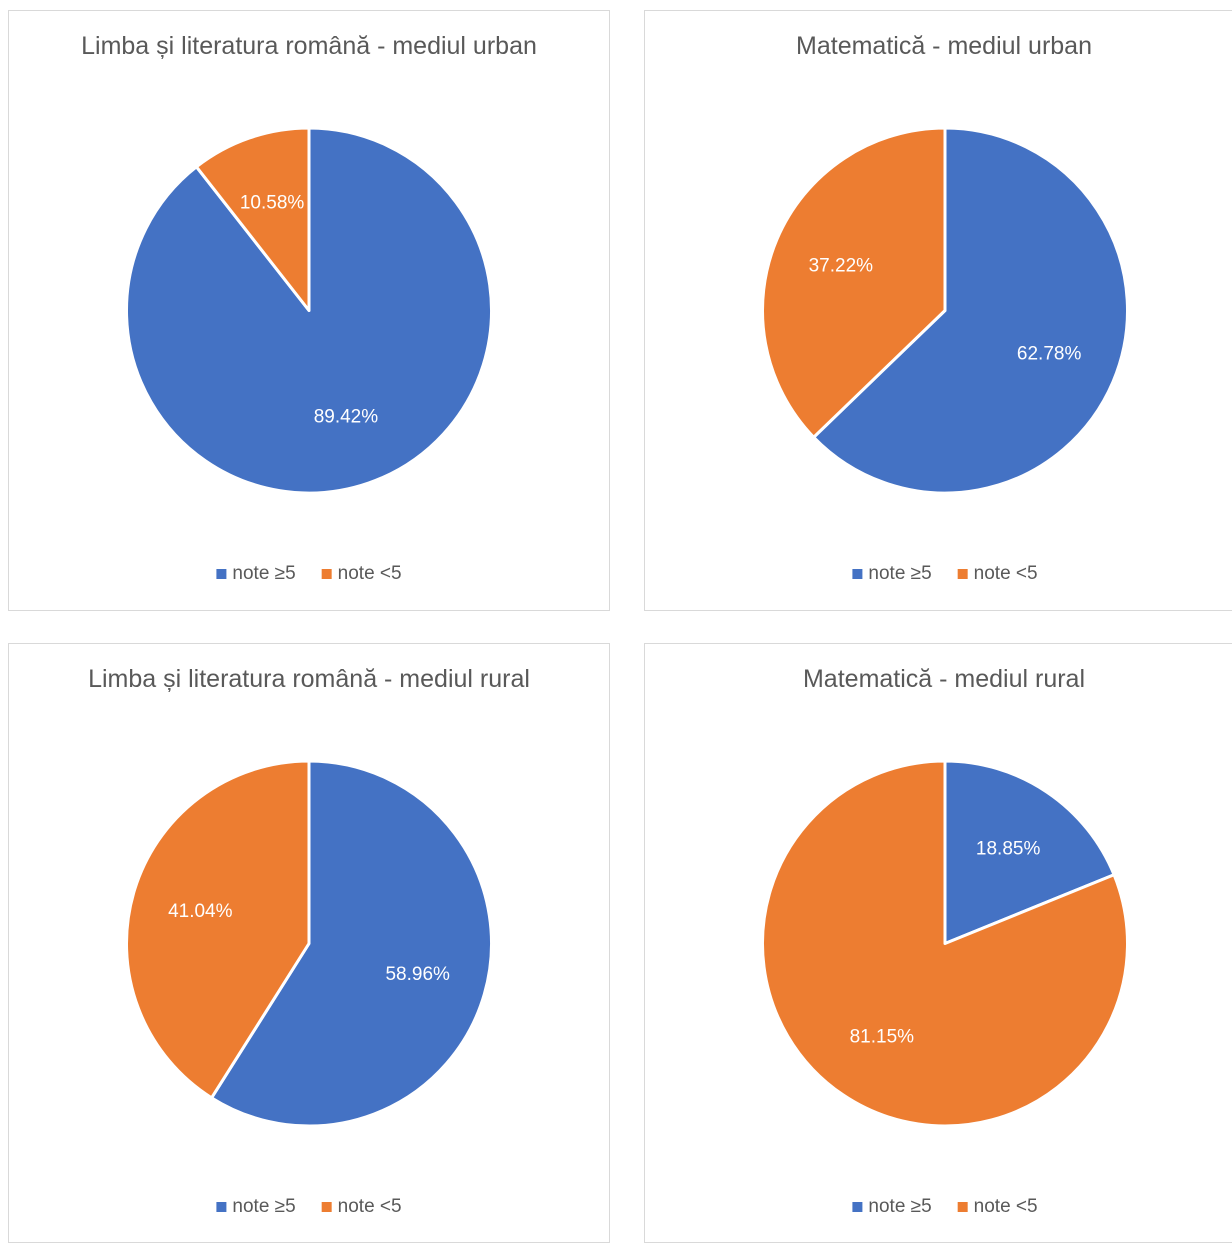 The height and width of the screenshot is (1243, 1232). Describe the element at coordinates (1008, 849) in the screenshot. I see `data-label: 18.85%` at that location.